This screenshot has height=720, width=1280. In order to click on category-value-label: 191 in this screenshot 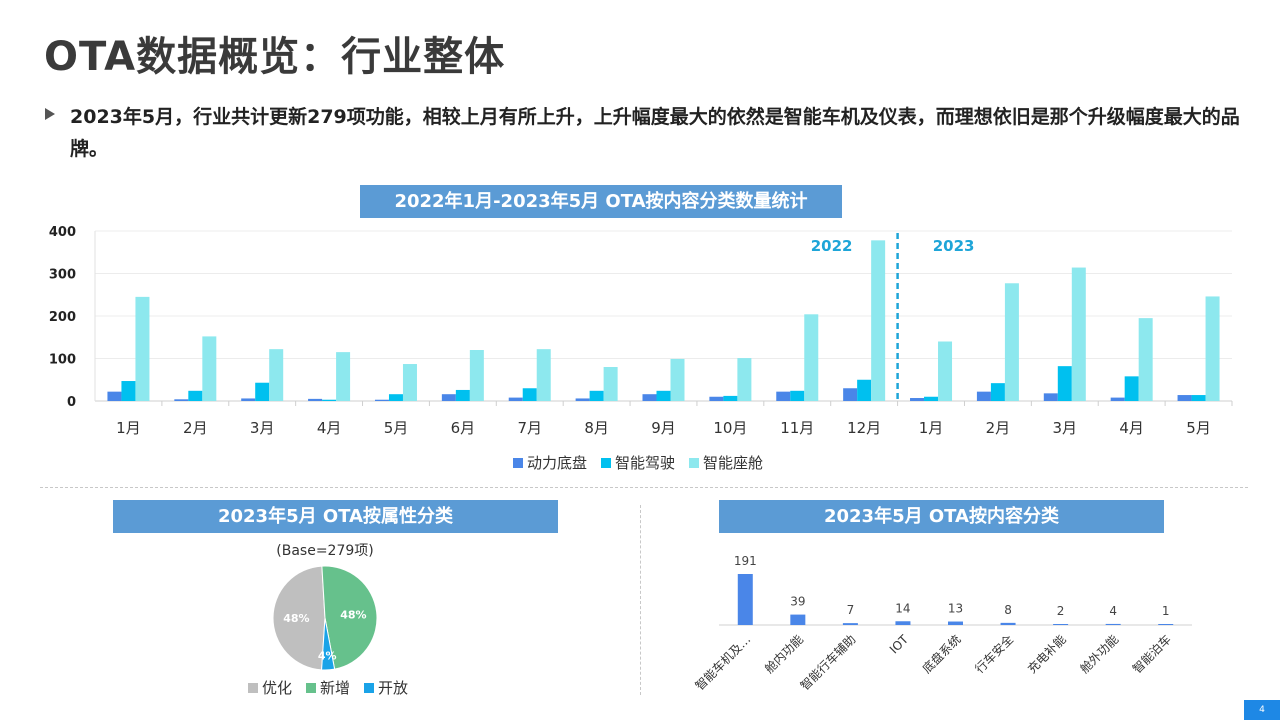, I will do `click(745, 561)`.